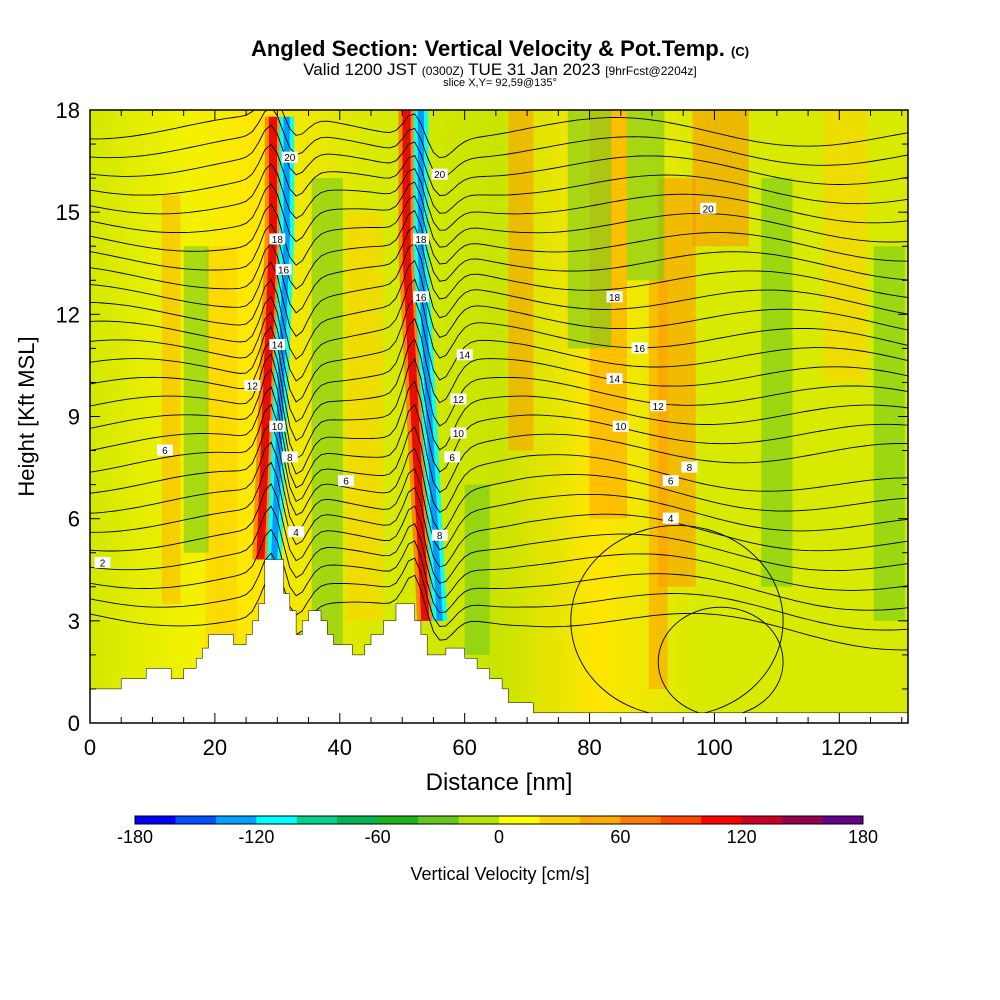 This screenshot has width=1000, height=1000. I want to click on valid-date: TUE 31 Jan 2023, so click(534, 69).